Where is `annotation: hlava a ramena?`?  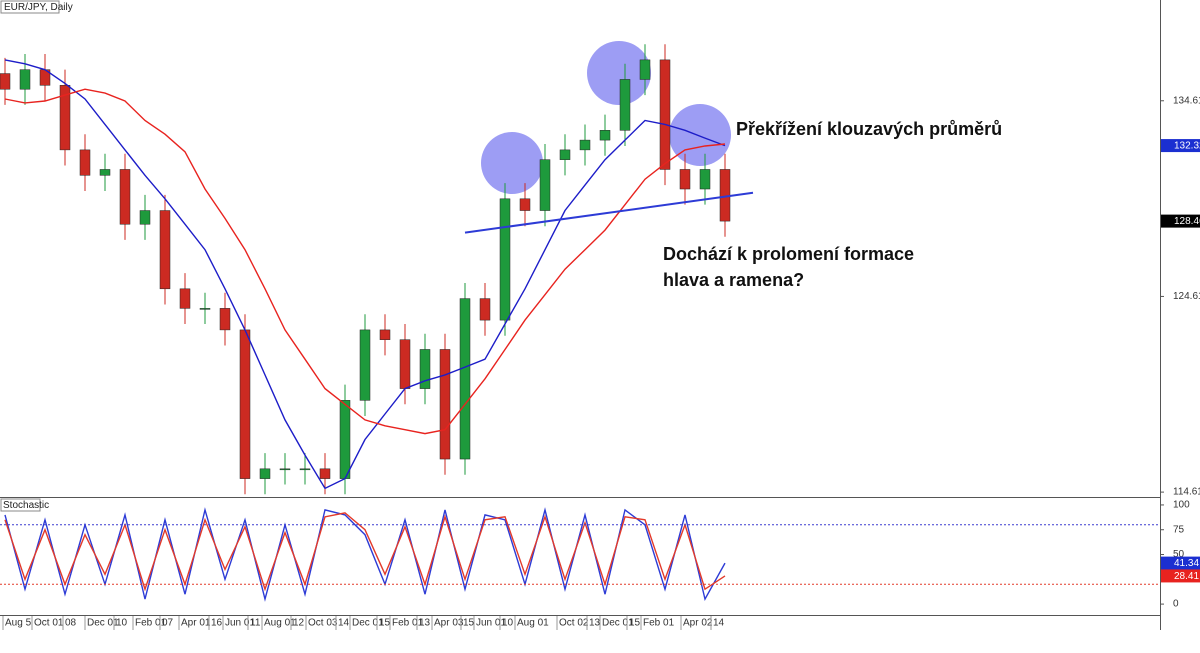 annotation: hlava a ramena? is located at coordinates (733, 280).